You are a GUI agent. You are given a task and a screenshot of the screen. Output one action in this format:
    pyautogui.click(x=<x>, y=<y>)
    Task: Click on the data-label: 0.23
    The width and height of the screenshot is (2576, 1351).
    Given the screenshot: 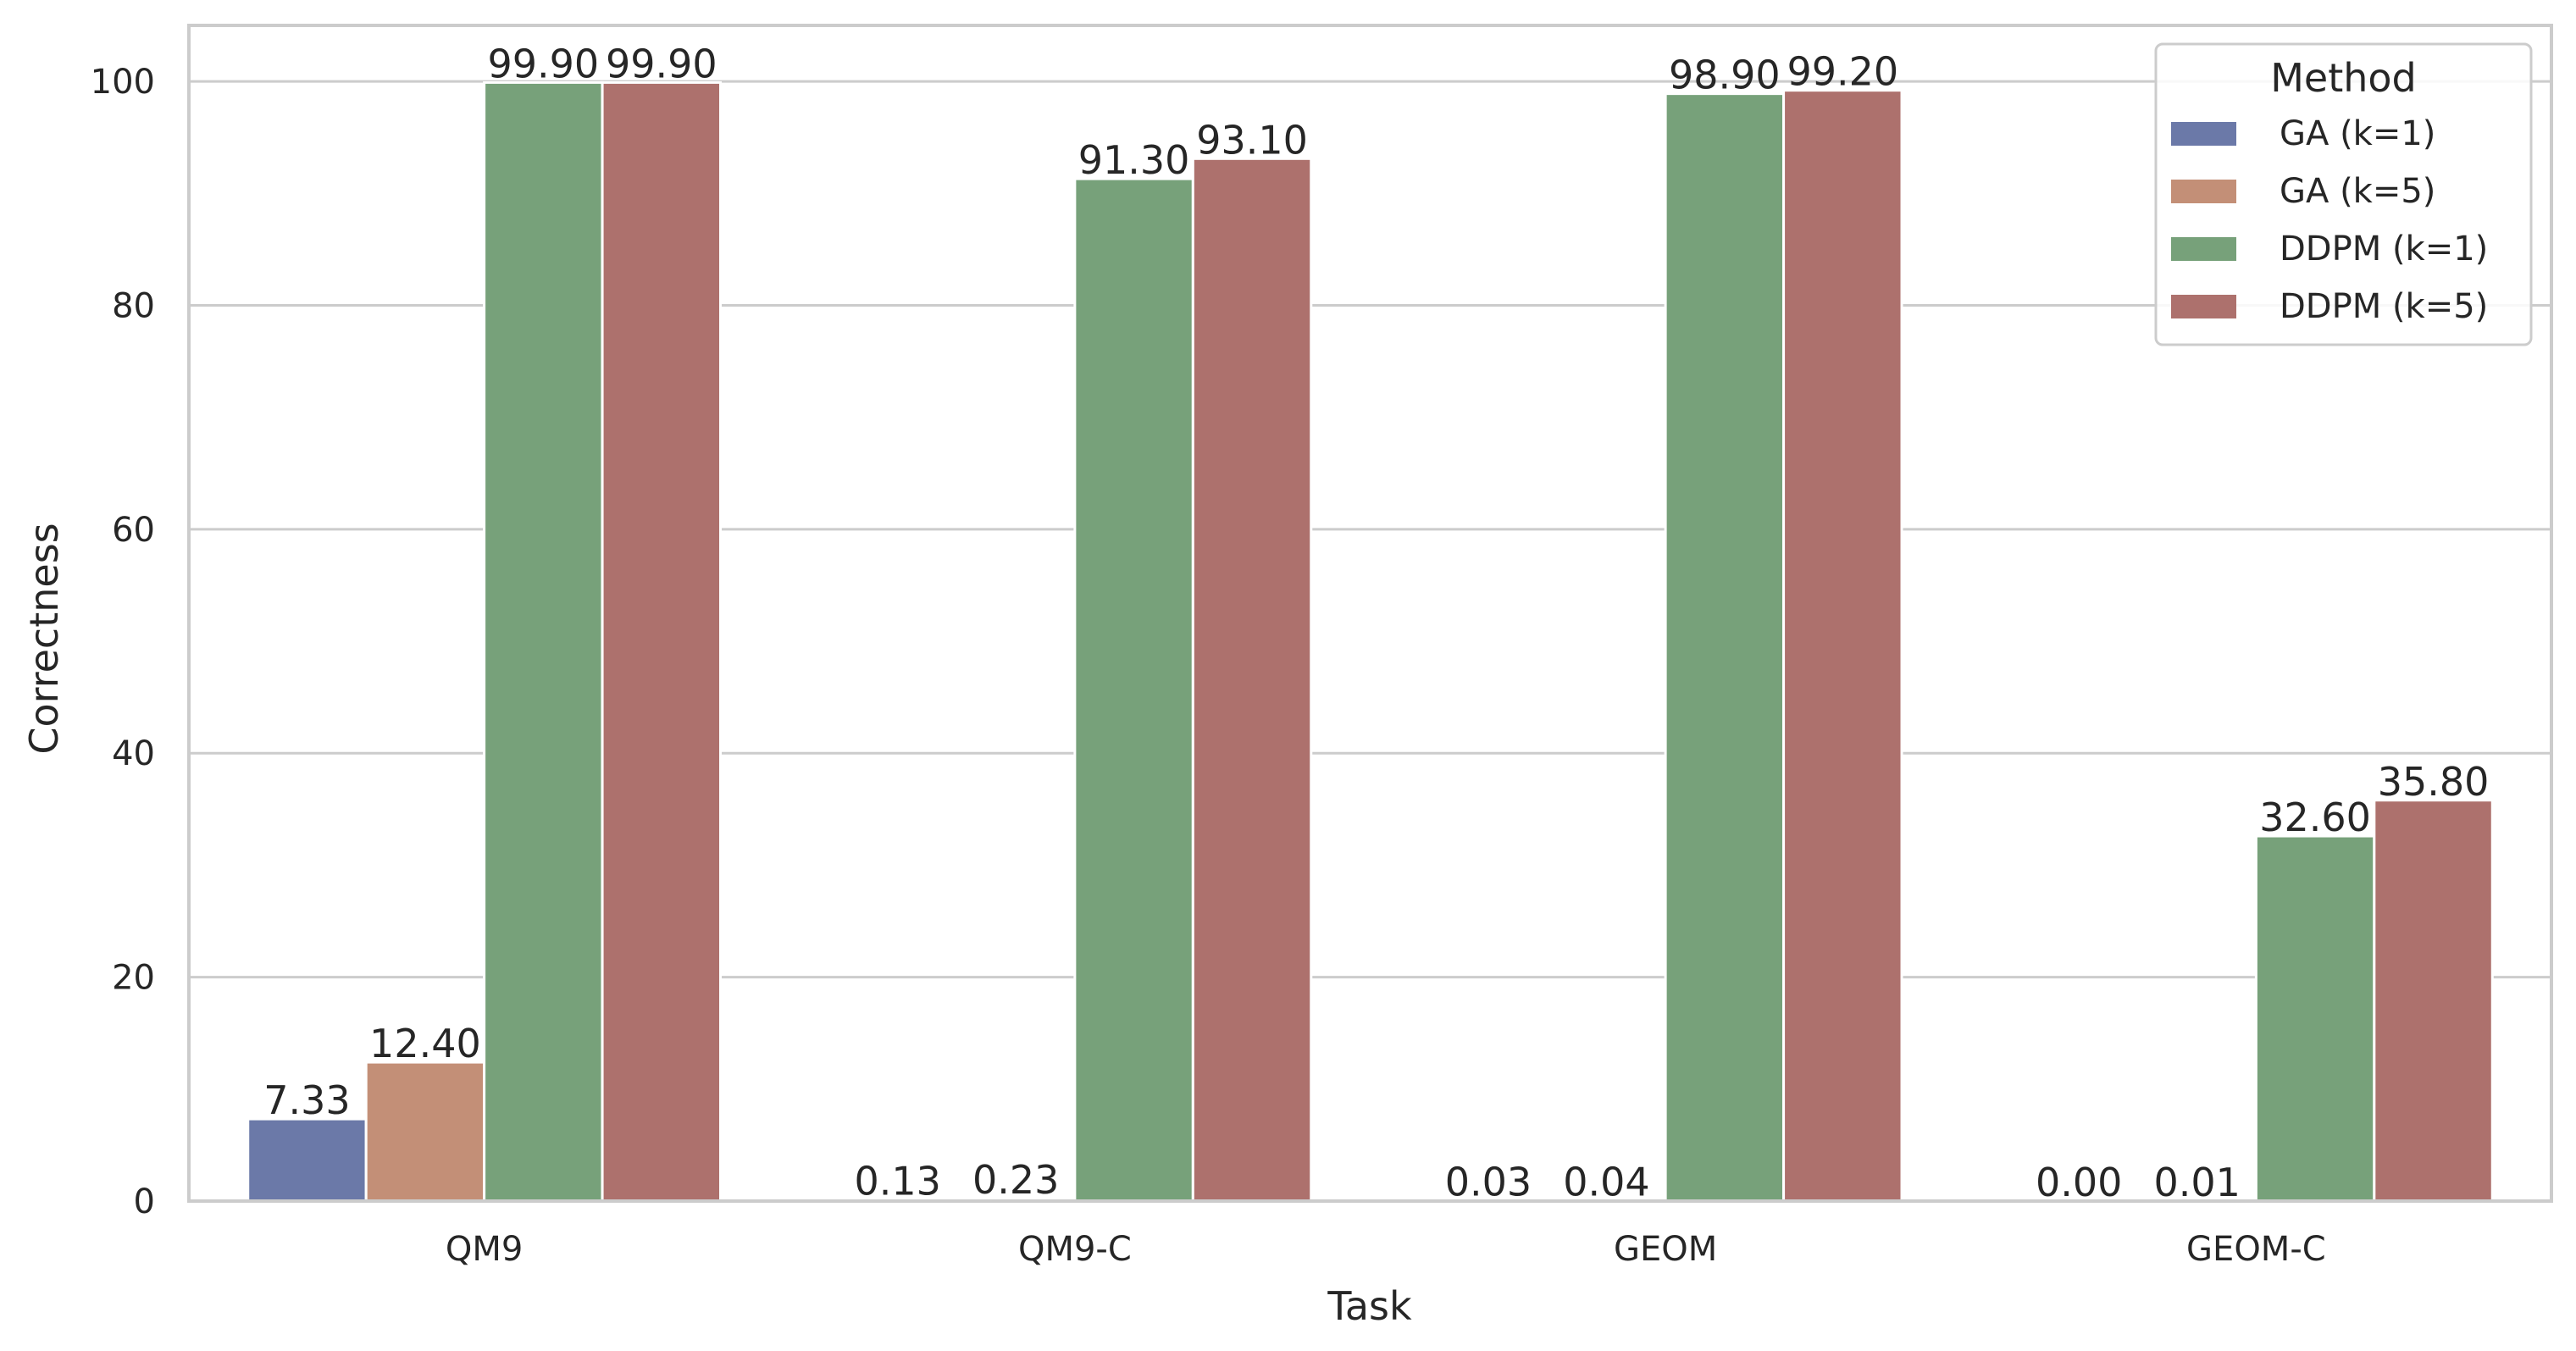 What is the action you would take?
    pyautogui.click(x=1015, y=1180)
    